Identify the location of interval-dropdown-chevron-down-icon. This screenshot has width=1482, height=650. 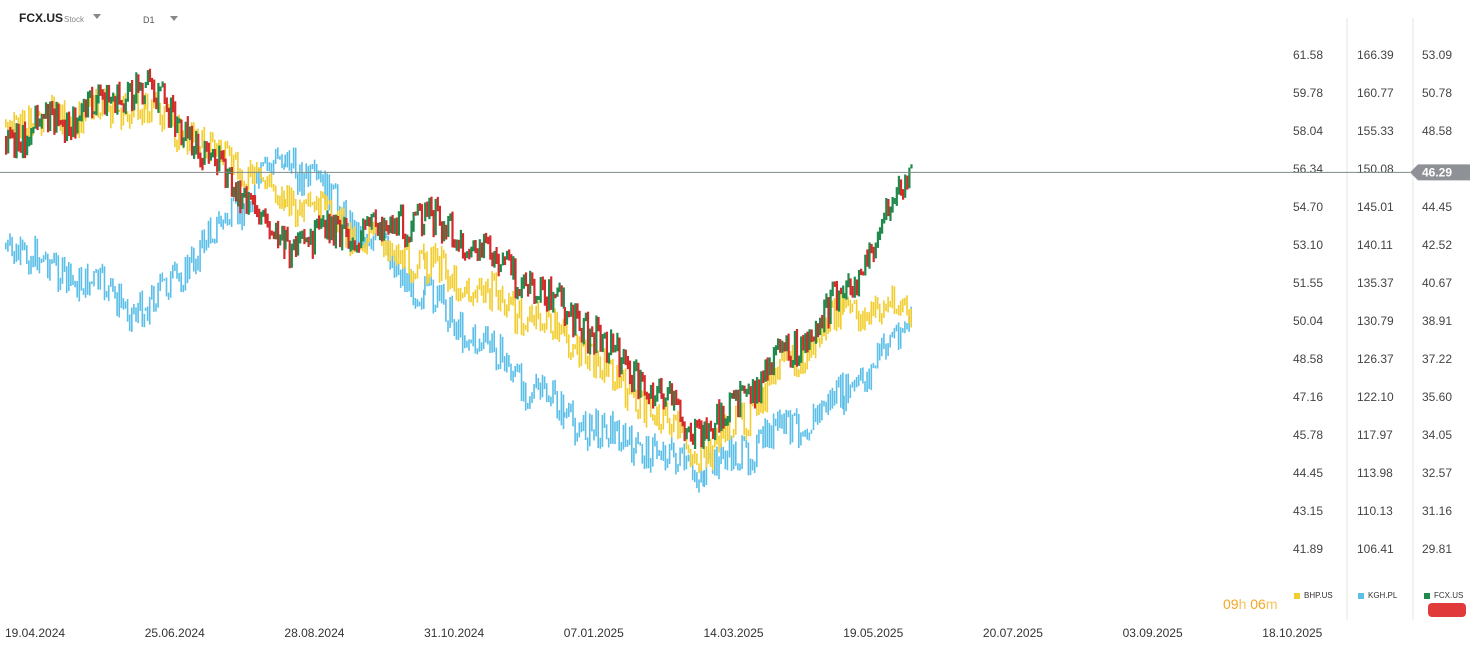
(174, 18).